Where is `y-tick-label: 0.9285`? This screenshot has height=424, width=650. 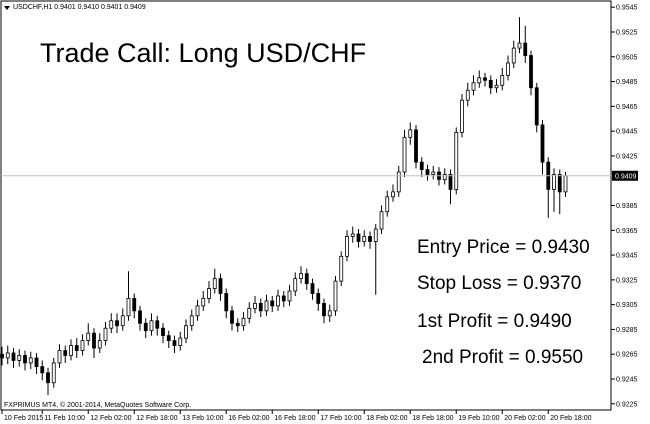 y-tick-label: 0.9285 is located at coordinates (627, 330).